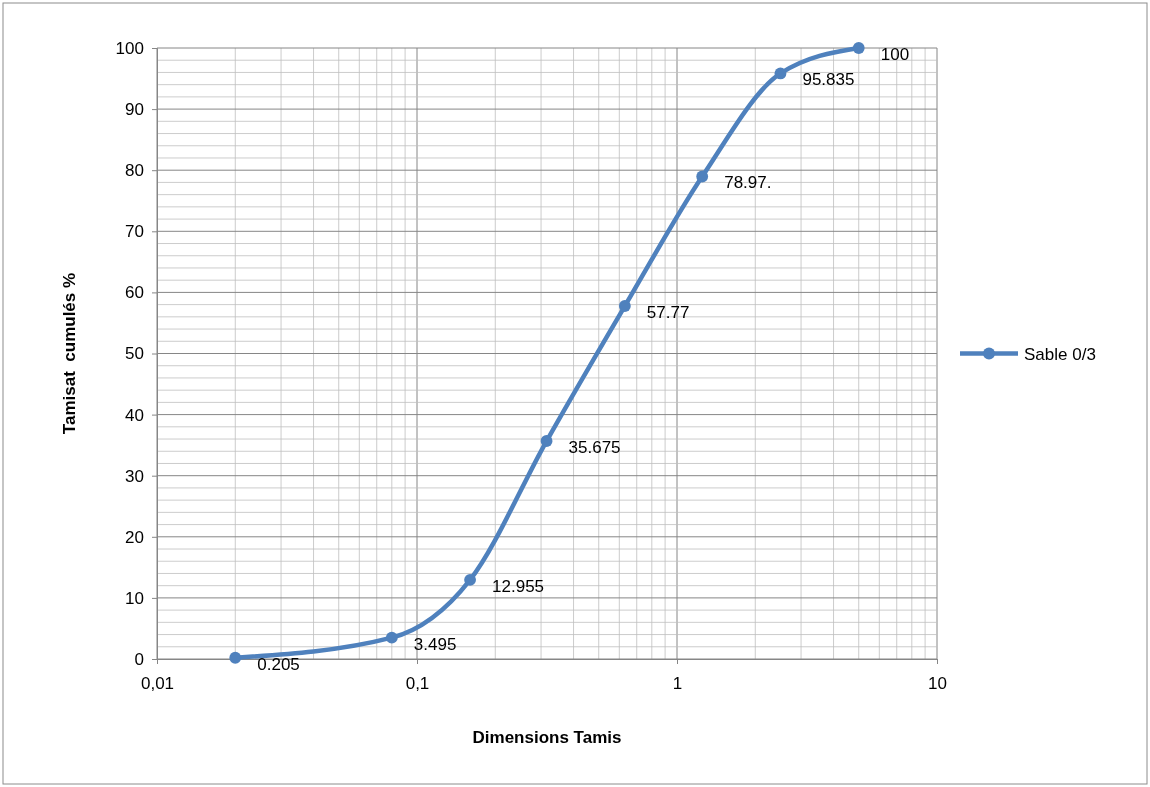 This screenshot has width=1150, height=787. I want to click on y-tick-label: 80, so click(134, 171).